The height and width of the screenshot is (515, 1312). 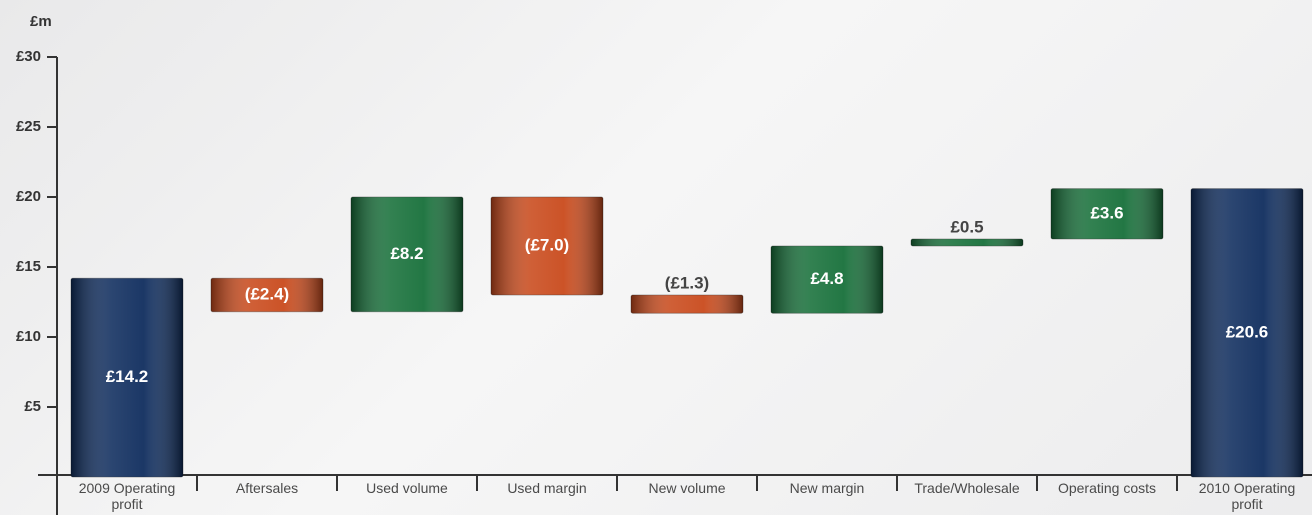 I want to click on value-label: £3.6, so click(x=1106, y=212).